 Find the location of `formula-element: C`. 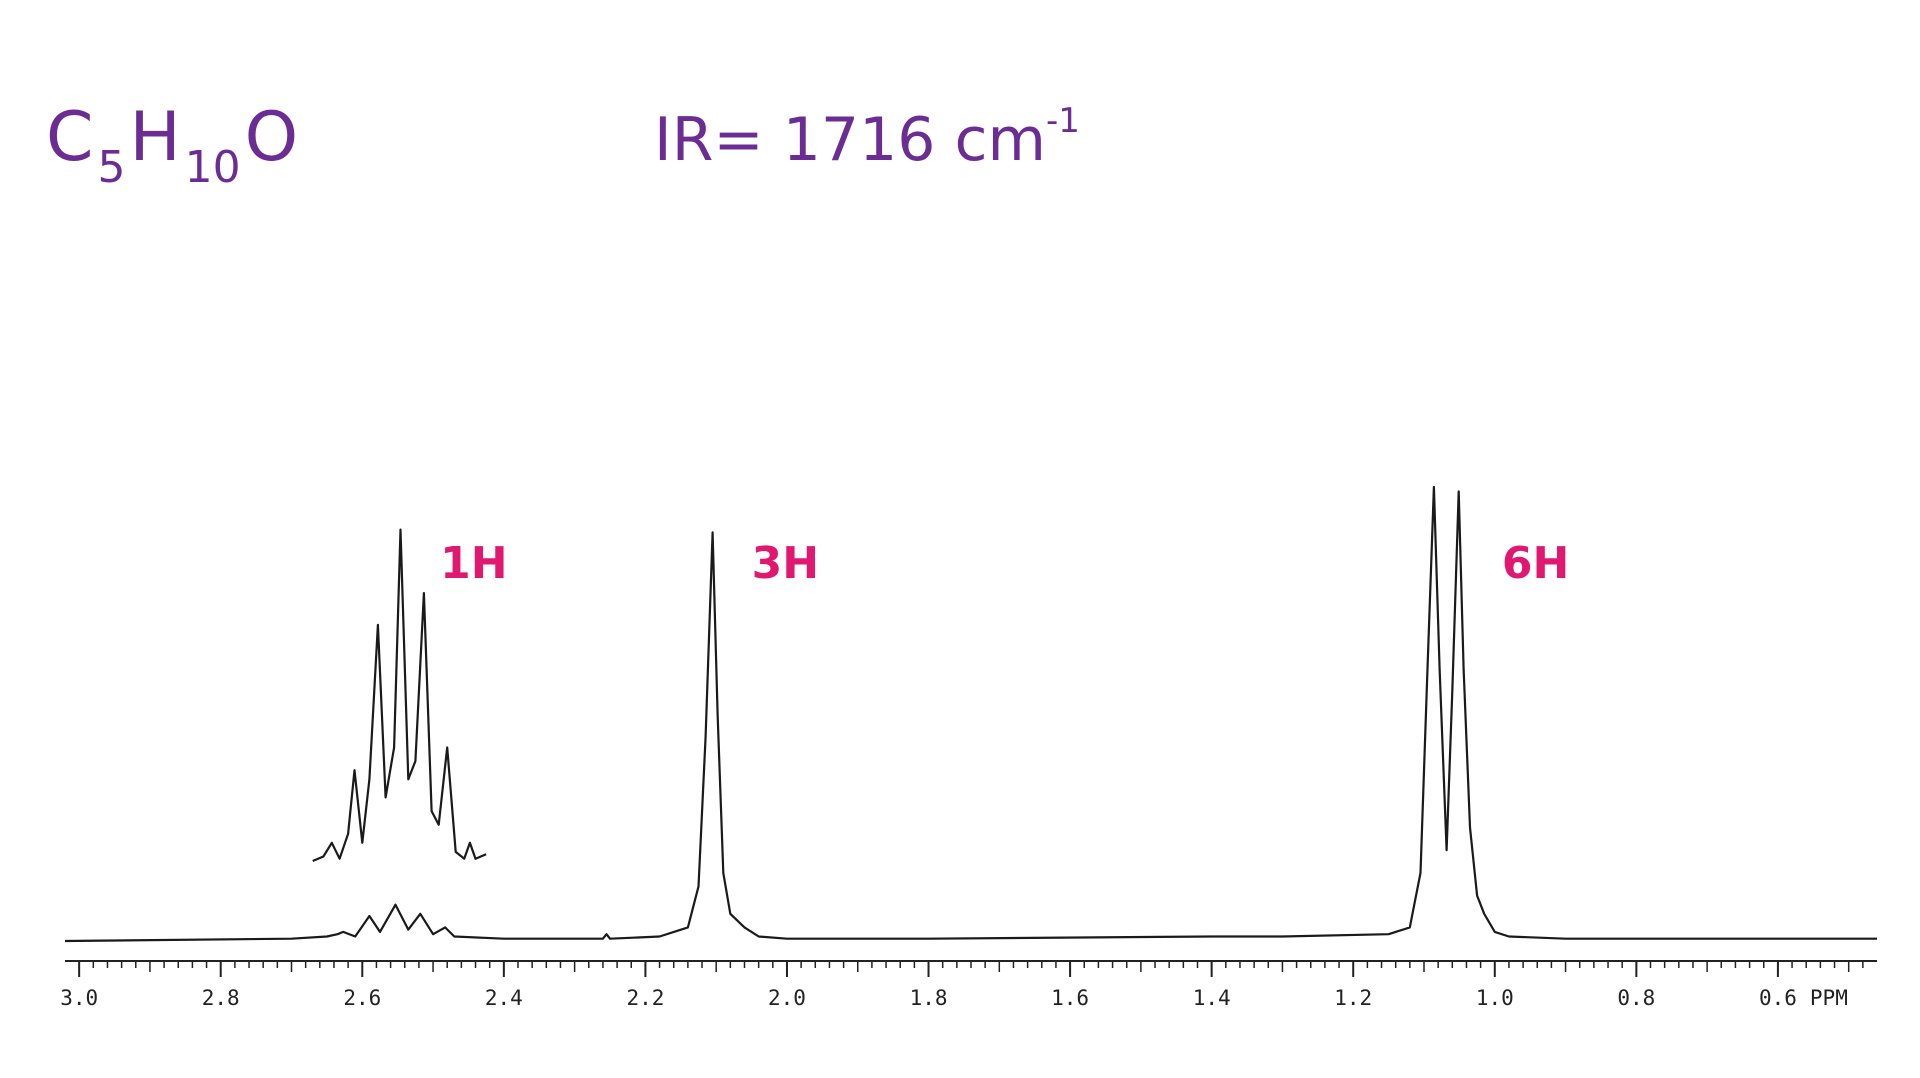

formula-element: C is located at coordinates (69, 137).